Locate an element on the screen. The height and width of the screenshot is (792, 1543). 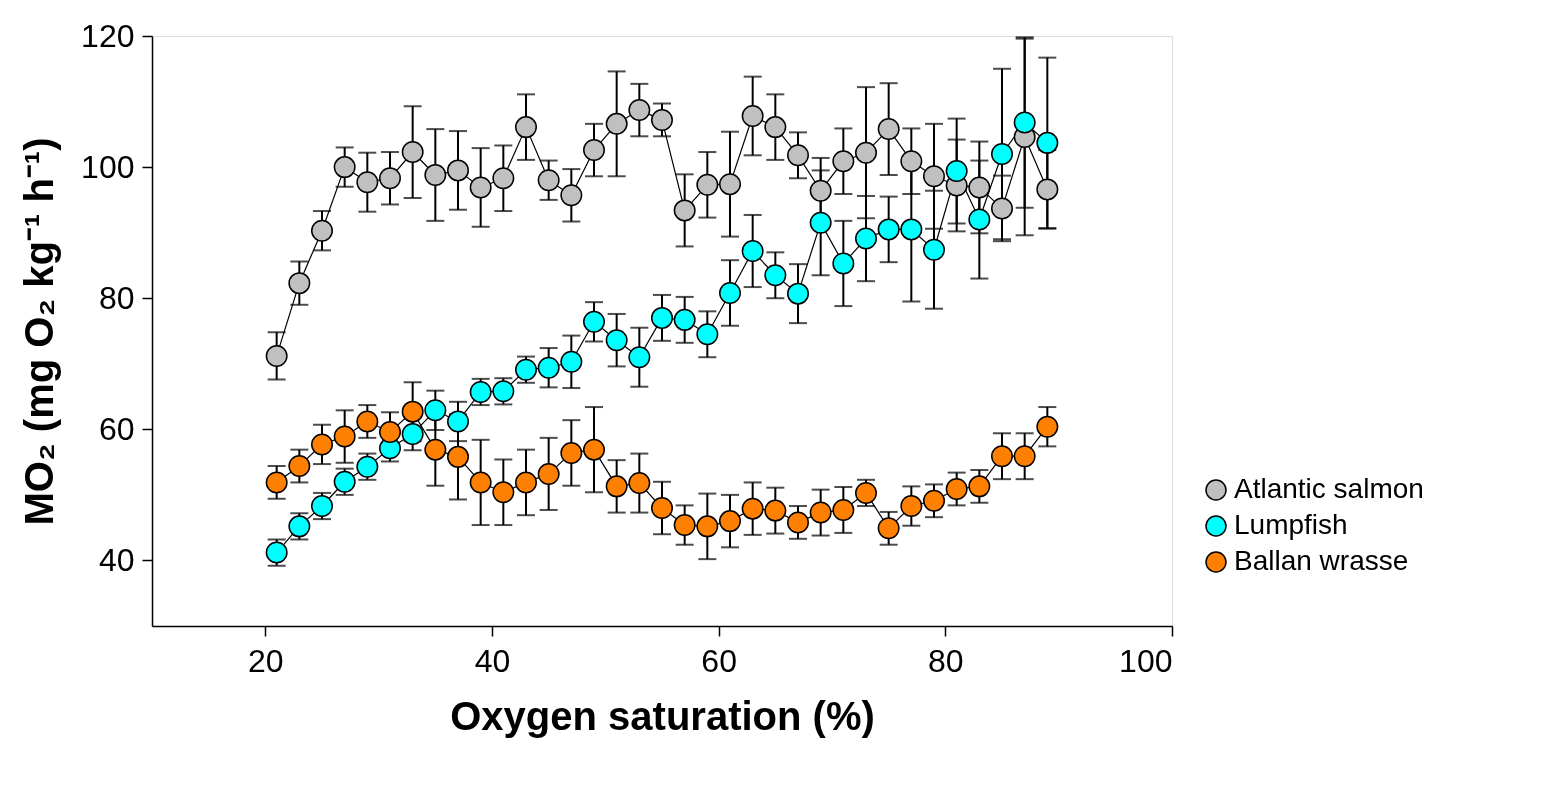
x-axis-title: Oxygen saturation (%) is located at coordinates (662, 715).